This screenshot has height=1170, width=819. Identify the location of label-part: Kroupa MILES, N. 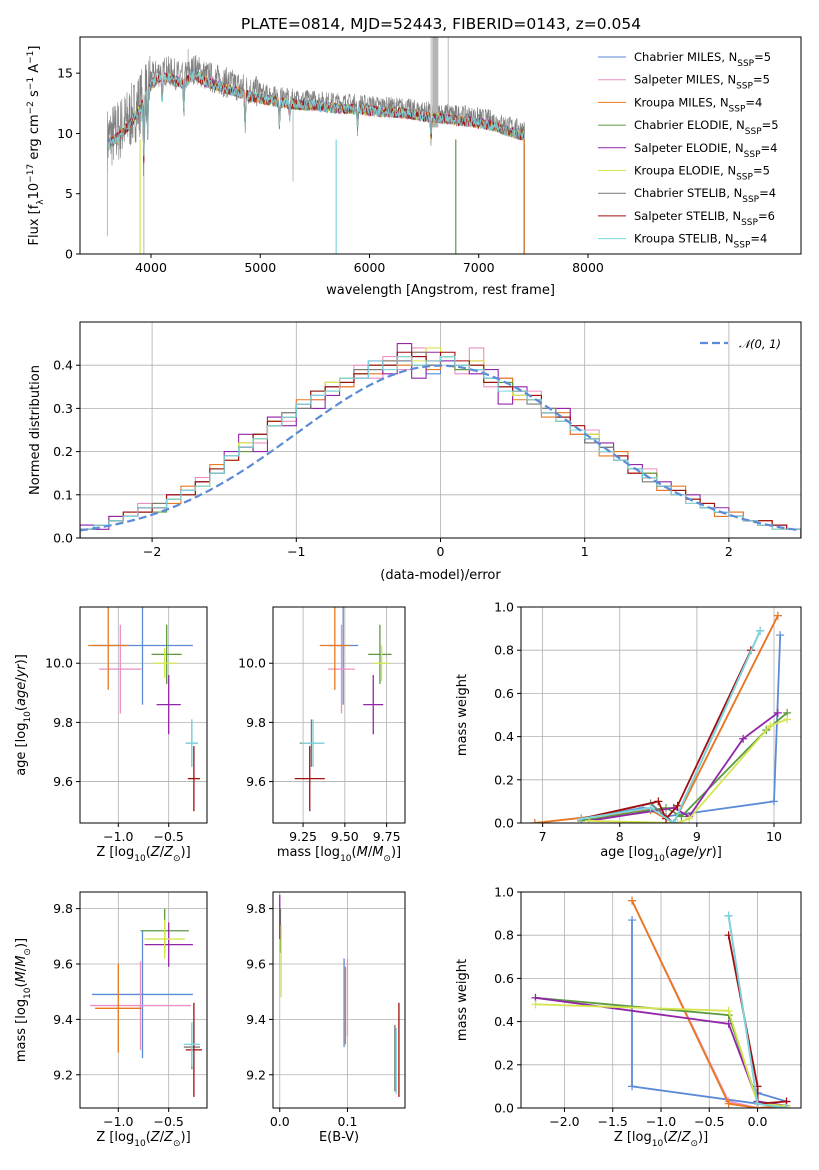
(681, 102).